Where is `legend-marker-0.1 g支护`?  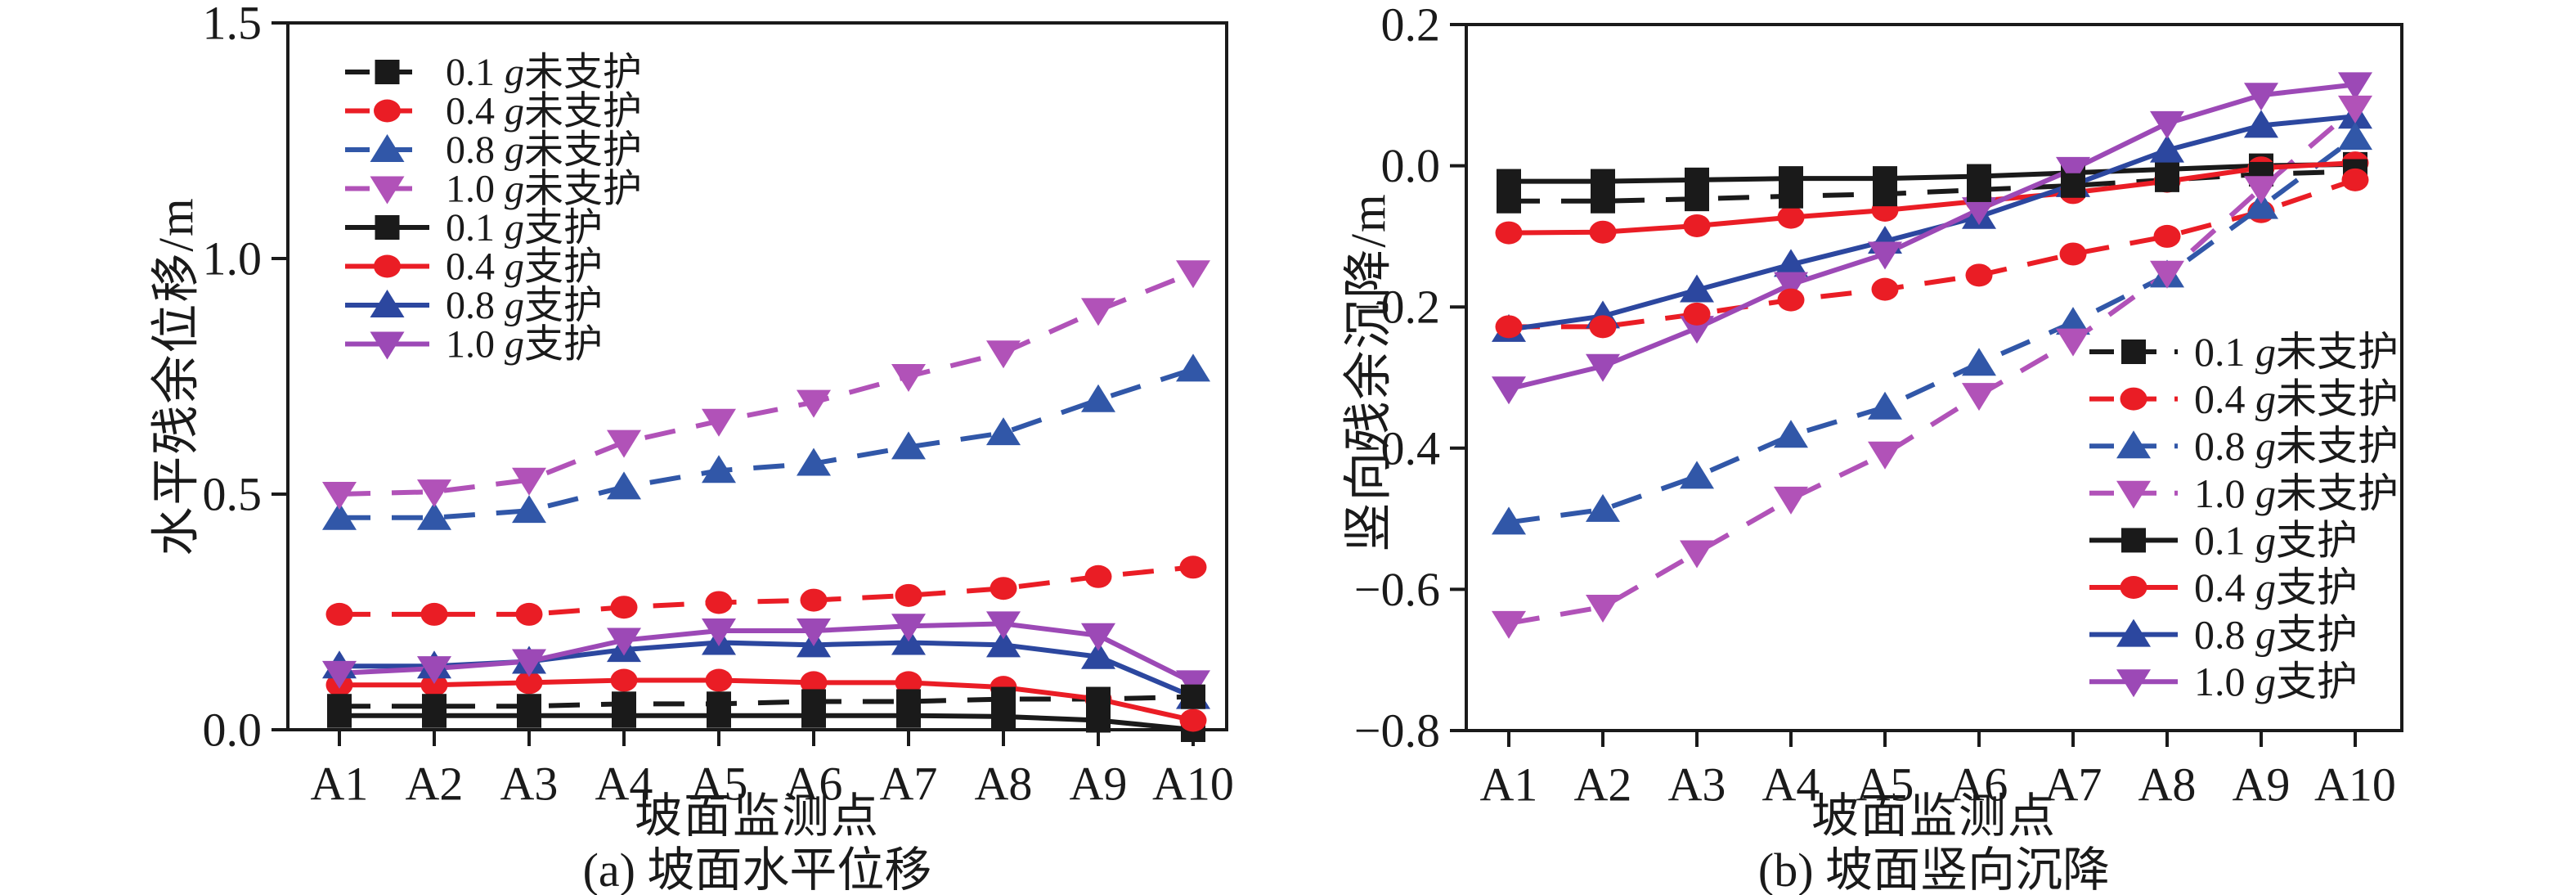
legend-marker-0.1 g支护 is located at coordinates (2133, 540).